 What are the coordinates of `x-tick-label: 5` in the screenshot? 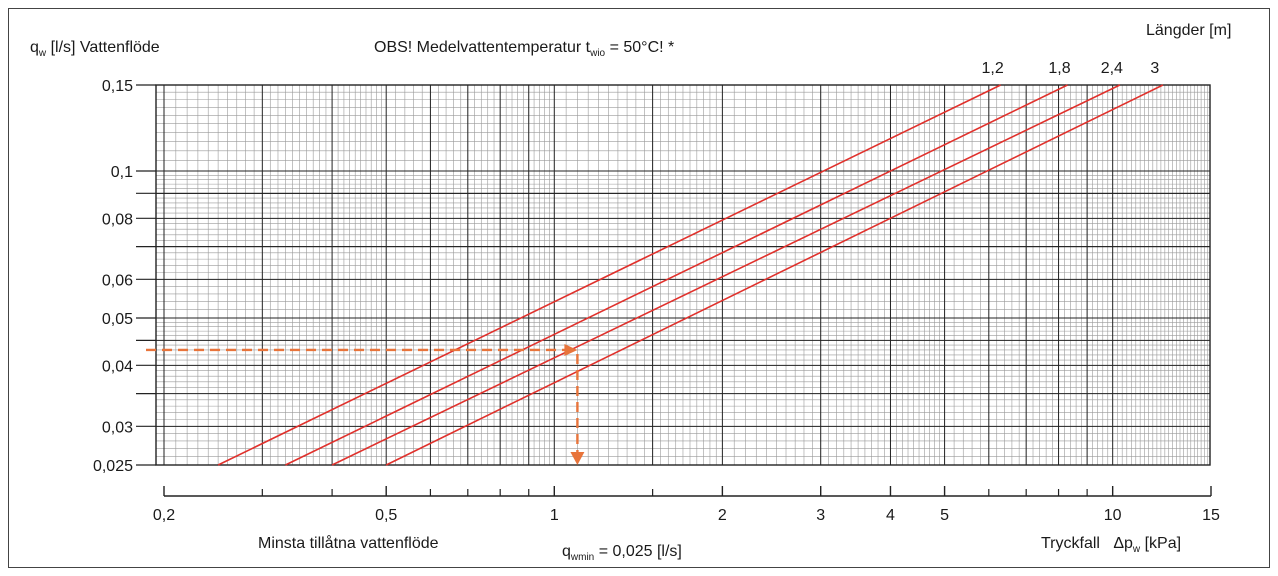 It's located at (944, 515).